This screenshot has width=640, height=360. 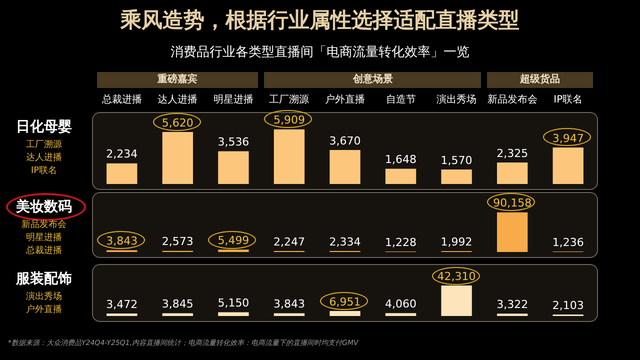 What do you see at coordinates (43, 279) in the screenshot?
I see `y-axis-title: 服装配饰` at bounding box center [43, 279].